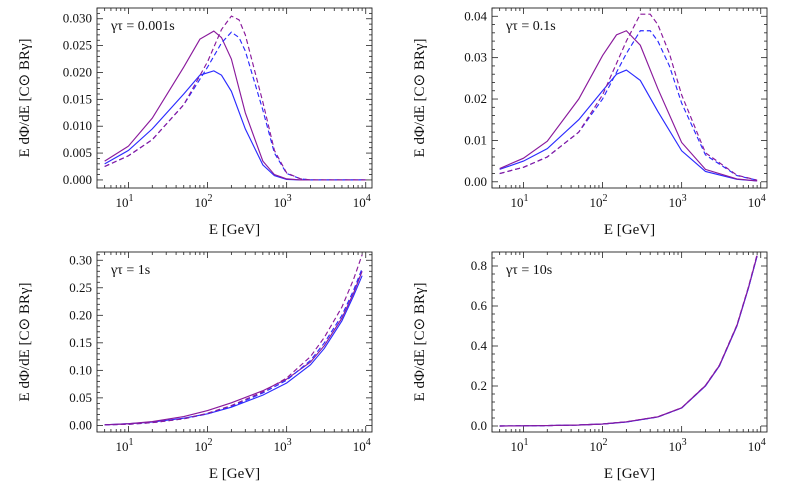 Image resolution: width=789 pixels, height=488 pixels. I want to click on y-tick-label-4: 0.8, so click(479, 265).